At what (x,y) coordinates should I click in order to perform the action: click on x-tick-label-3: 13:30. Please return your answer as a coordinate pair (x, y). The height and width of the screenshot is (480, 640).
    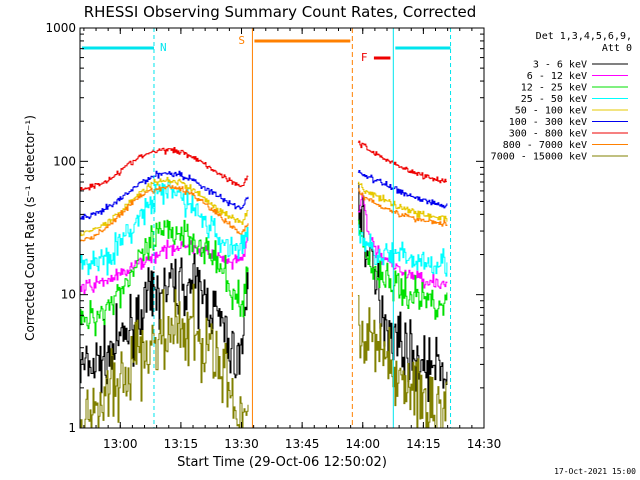
    Looking at the image, I should click on (241, 444).